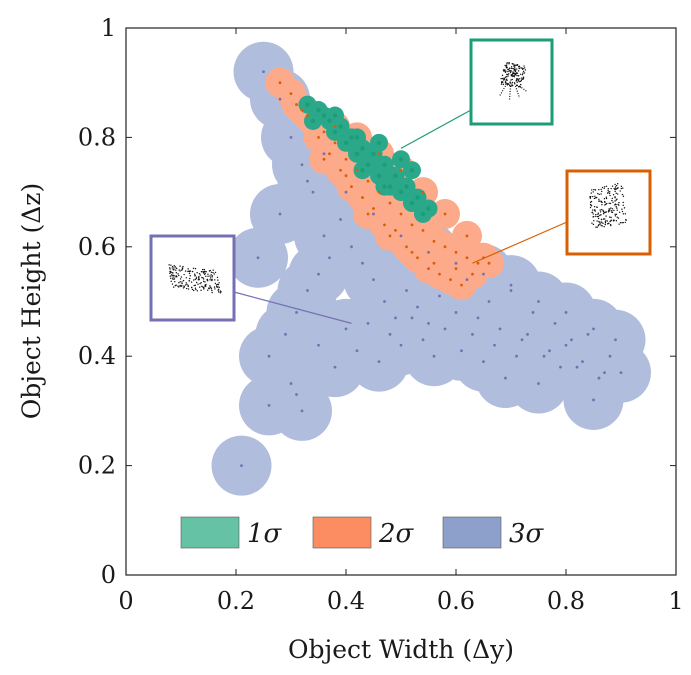 The height and width of the screenshot is (675, 691). I want to click on legend-label: 1σ, so click(265, 534).